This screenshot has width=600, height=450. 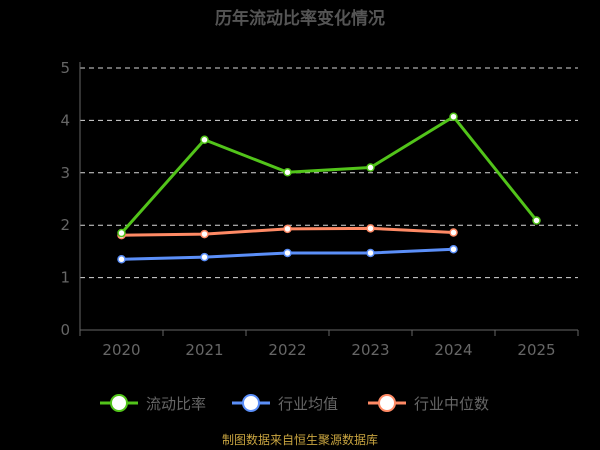 What do you see at coordinates (300, 439) in the screenshot?
I see `source-note: 制图数据来自恒生聚源数据库` at bounding box center [300, 439].